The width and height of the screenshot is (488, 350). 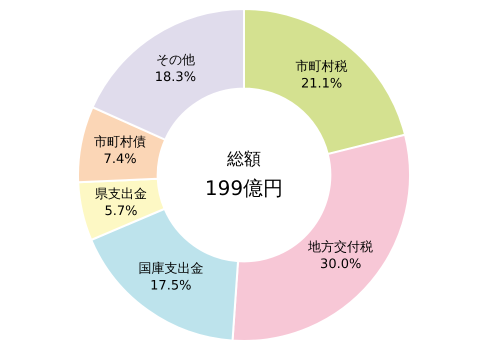 I want to click on slice-label: 国庫支出金, so click(x=171, y=268).